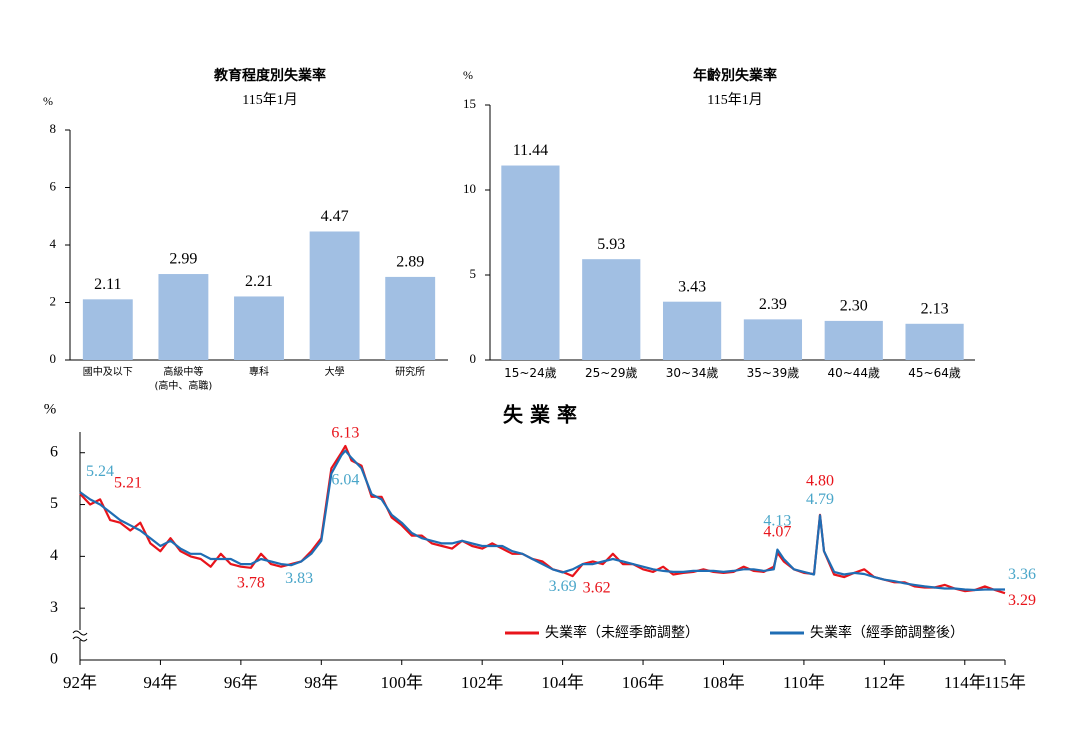  I want to click on x-tick-label: 研究所, so click(410, 372).